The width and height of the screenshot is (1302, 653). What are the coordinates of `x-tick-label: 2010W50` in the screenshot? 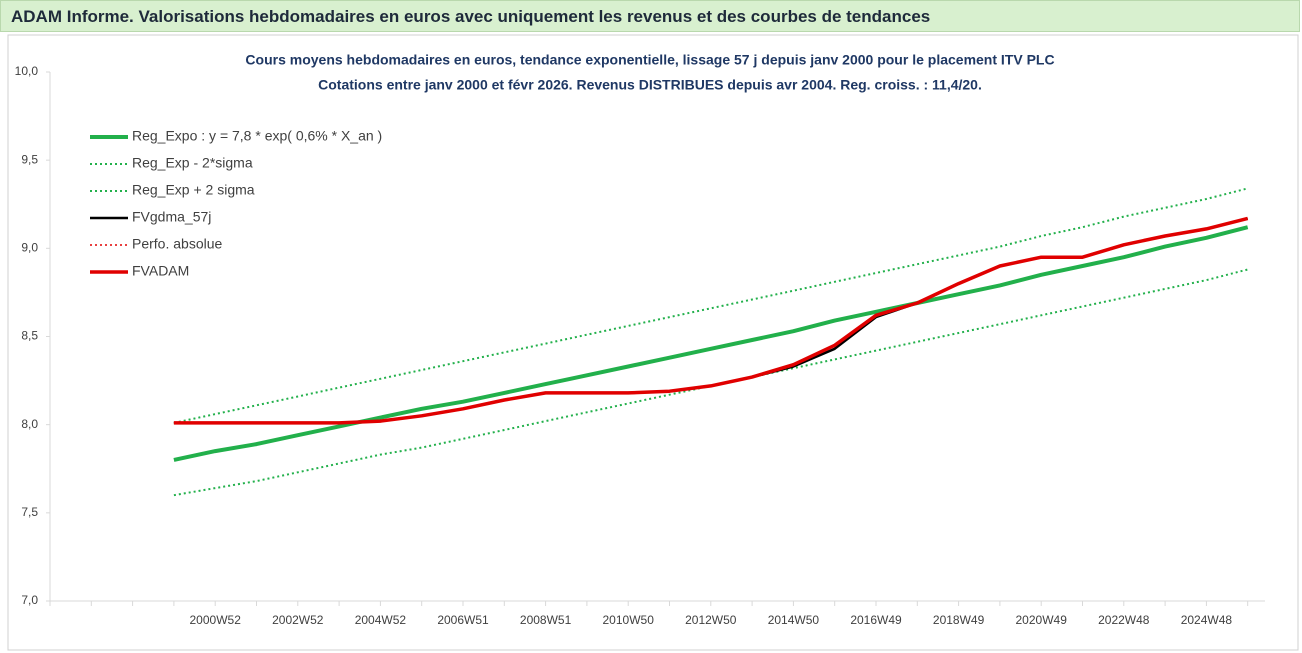 It's located at (629, 620).